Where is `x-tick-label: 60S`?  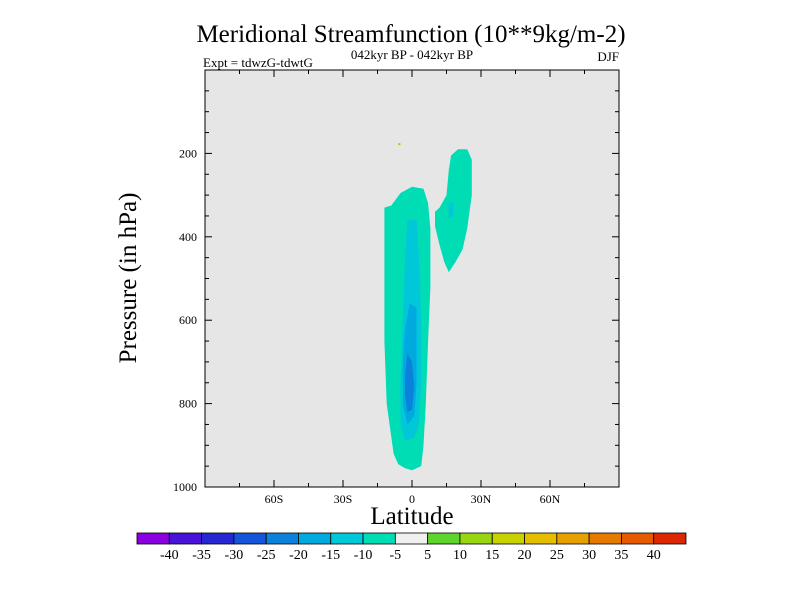
x-tick-label: 60S is located at coordinates (274, 499).